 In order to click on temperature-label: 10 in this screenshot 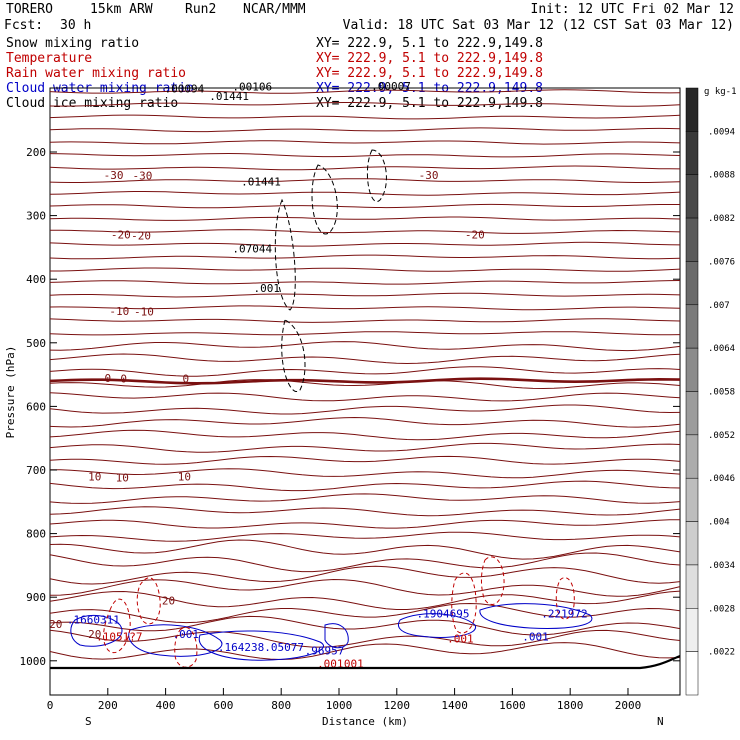, I will do `click(94, 476)`.